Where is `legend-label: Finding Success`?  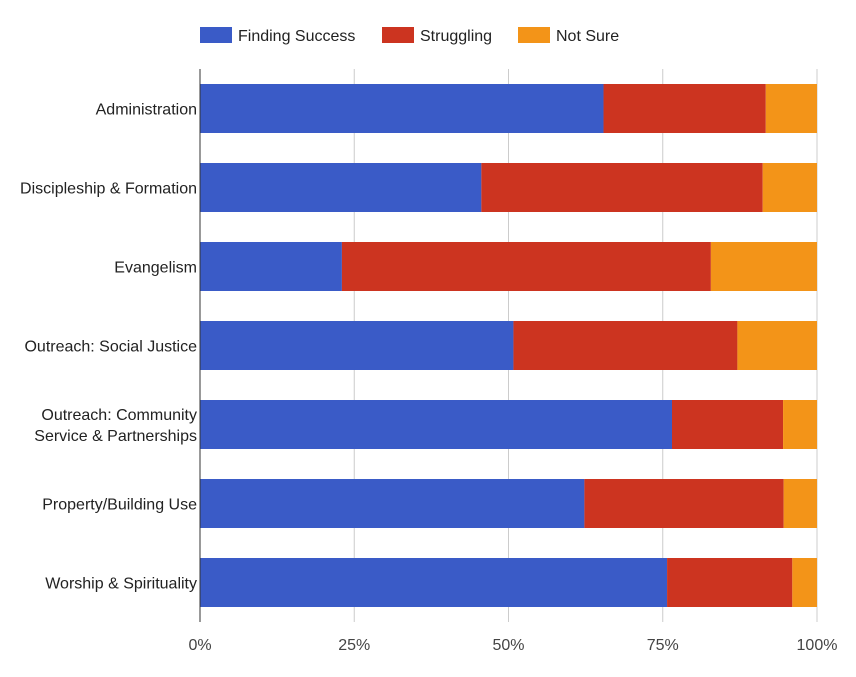
legend-label: Finding Success is located at coordinates (296, 36).